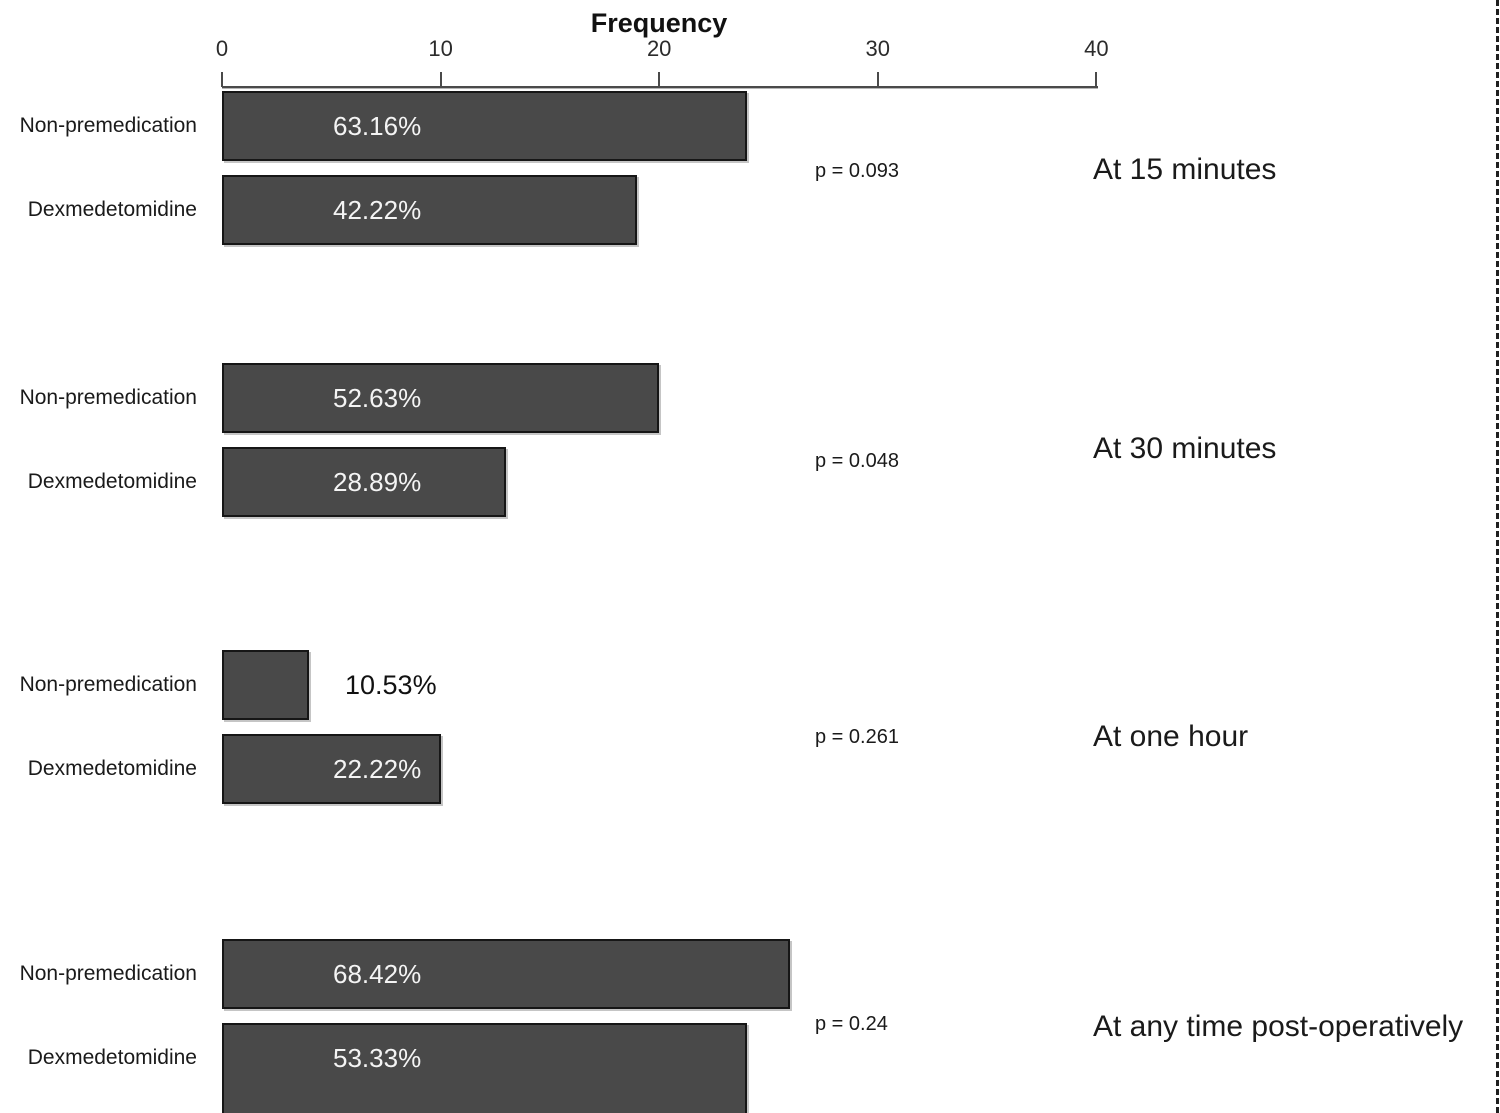 Image resolution: width=1500 pixels, height=1113 pixels. What do you see at coordinates (659, 23) in the screenshot?
I see `x-axis-title: Frequency` at bounding box center [659, 23].